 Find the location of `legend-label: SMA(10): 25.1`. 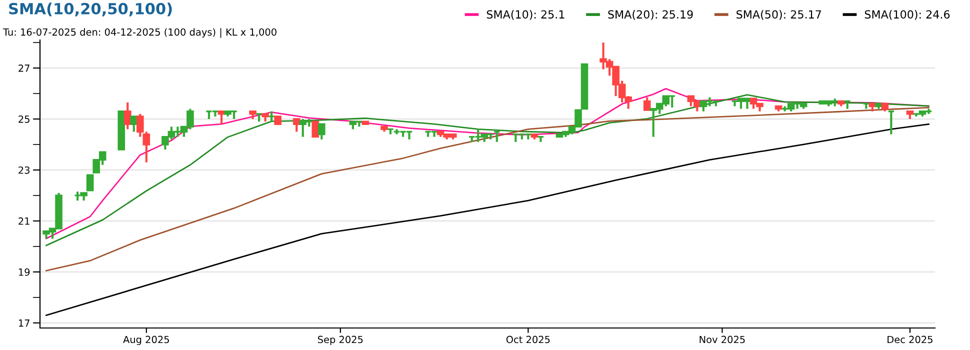

legend-label: SMA(10): 25.1 is located at coordinates (525, 15).